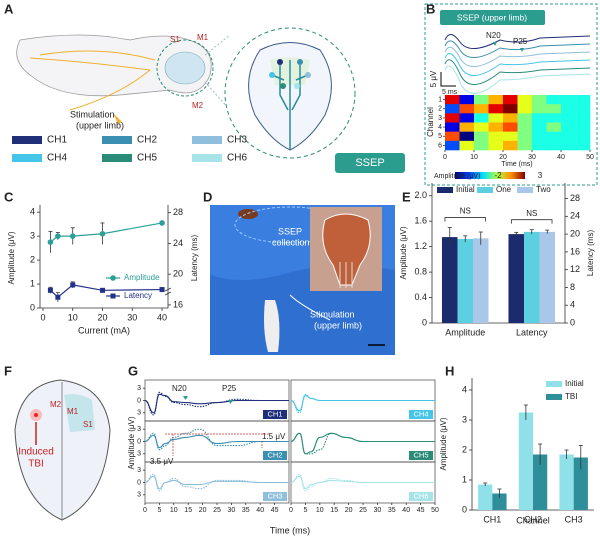 This screenshot has width=600, height=540. I want to click on panel-label: F, so click(8, 370).